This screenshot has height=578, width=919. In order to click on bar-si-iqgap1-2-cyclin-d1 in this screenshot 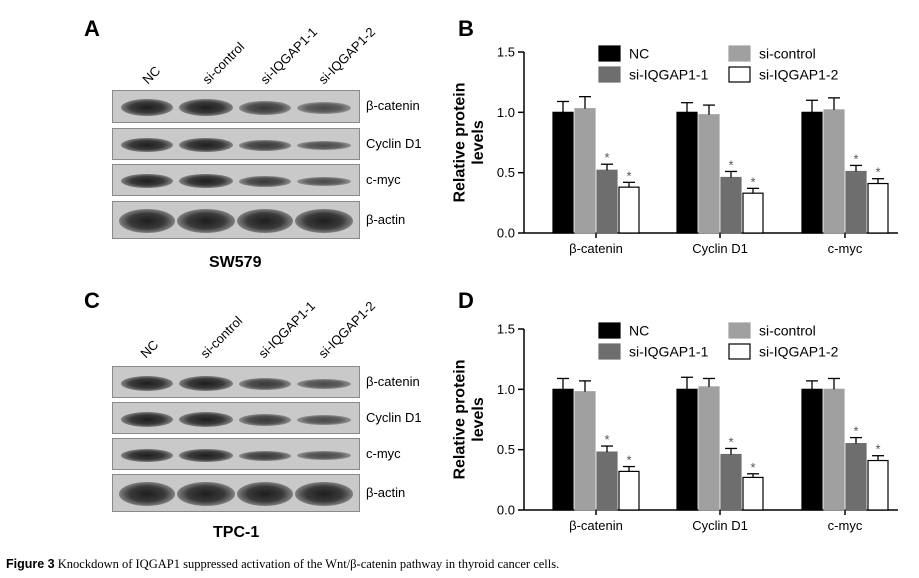, I will do `click(753, 493)`.